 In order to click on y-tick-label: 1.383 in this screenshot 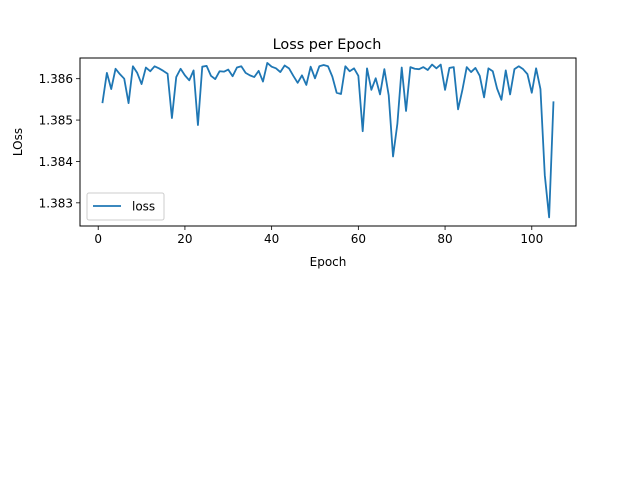, I will do `click(56, 203)`.